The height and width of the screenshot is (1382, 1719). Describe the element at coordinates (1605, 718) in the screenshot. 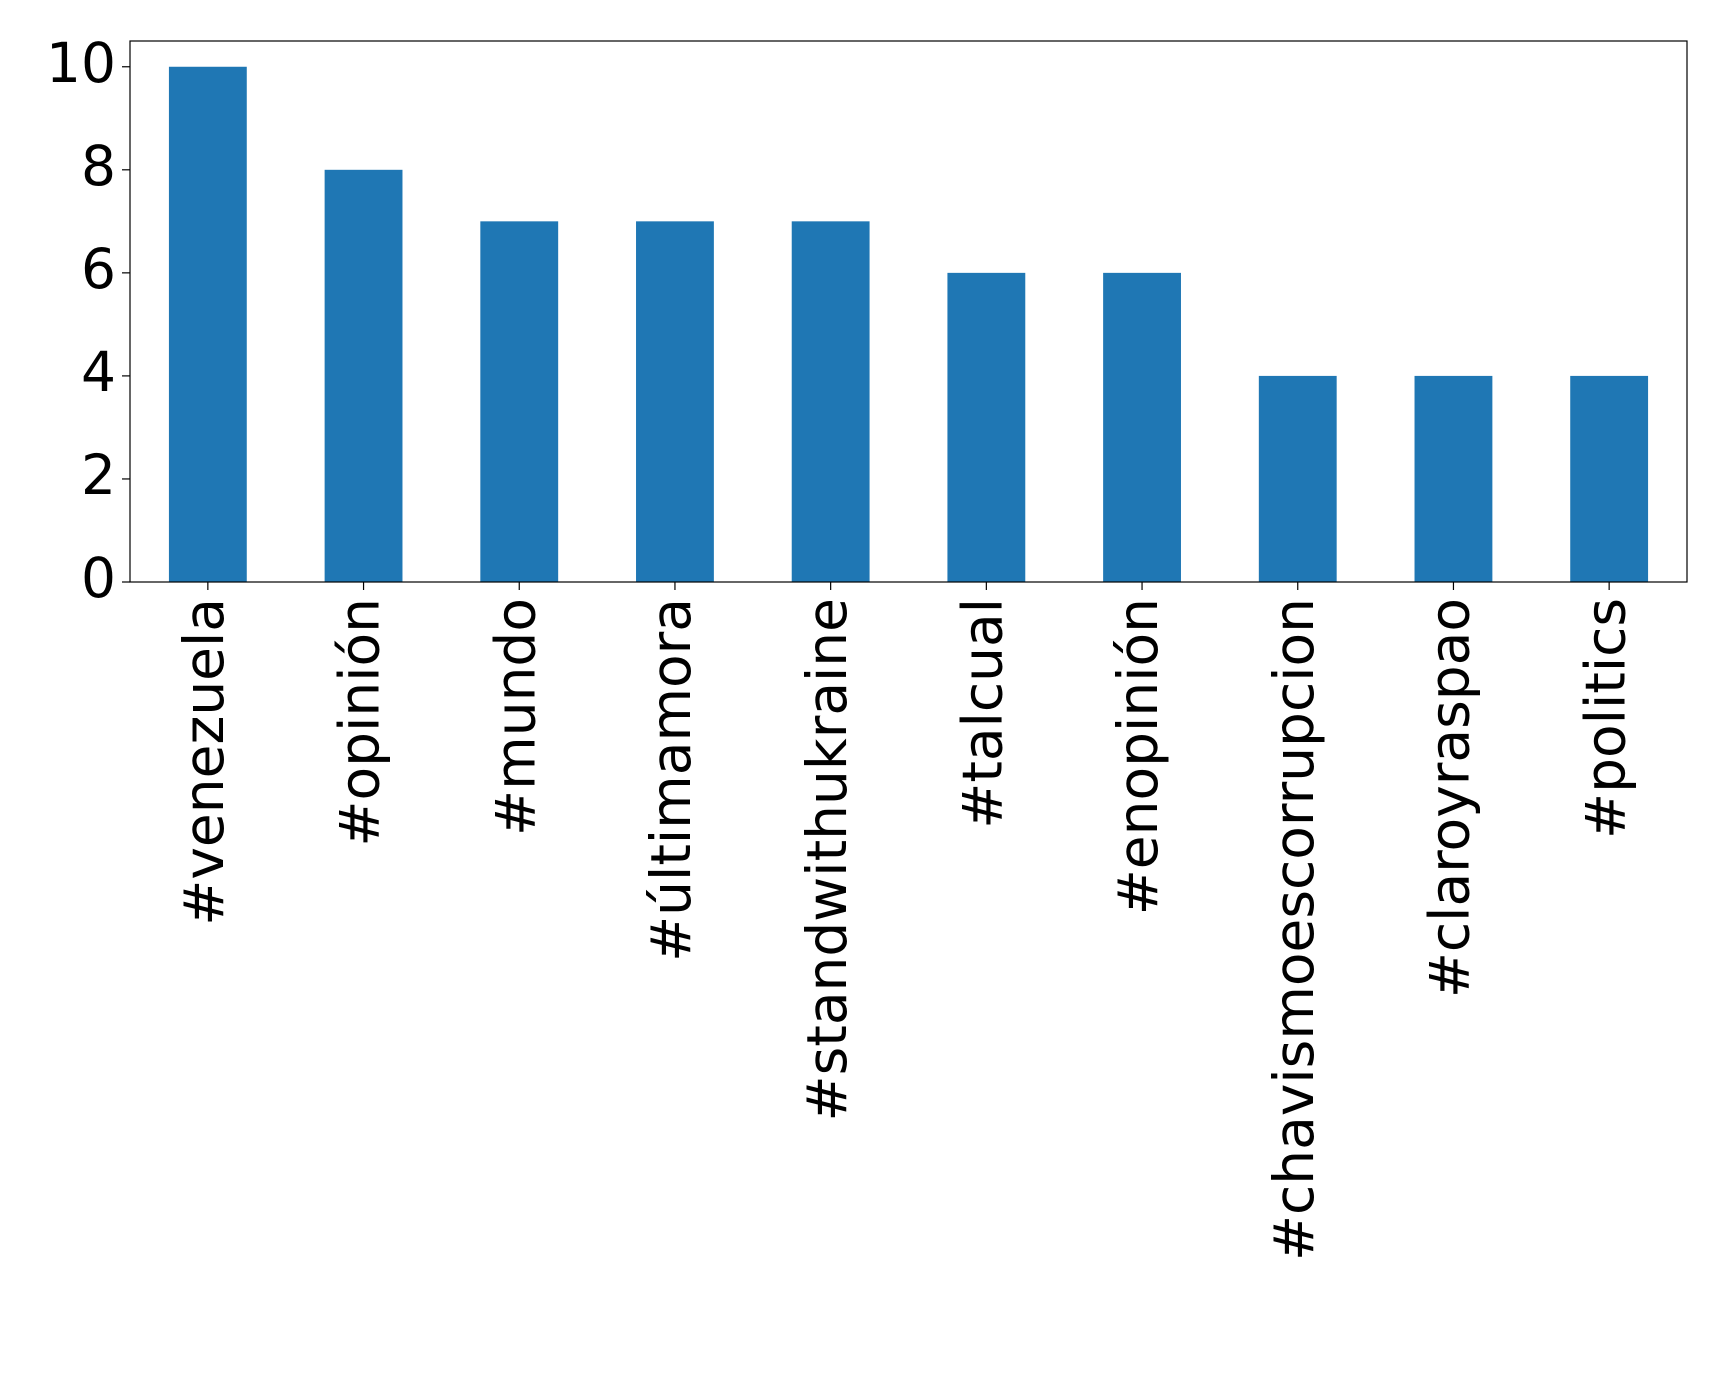

I see `x-tick-label: #politics` at that location.